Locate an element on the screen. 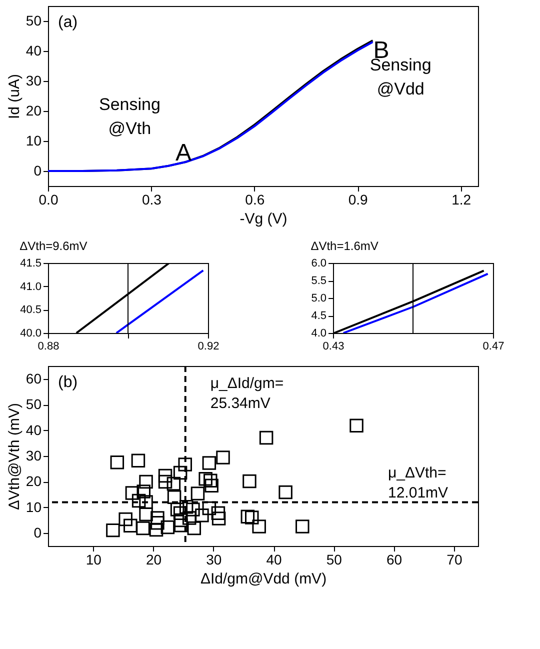 This screenshot has width=540, height=649. y-axis-title: Id (uA) is located at coordinates (14, 97).